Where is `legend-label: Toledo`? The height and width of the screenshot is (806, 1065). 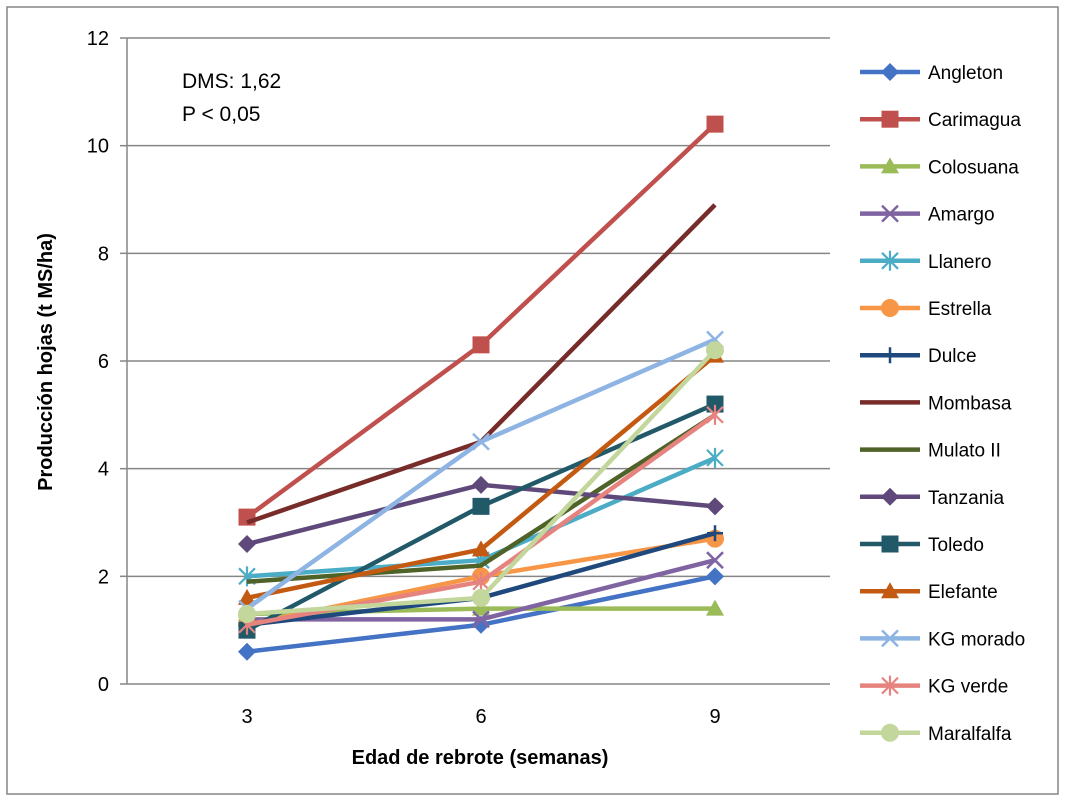
legend-label: Toledo is located at coordinates (956, 545).